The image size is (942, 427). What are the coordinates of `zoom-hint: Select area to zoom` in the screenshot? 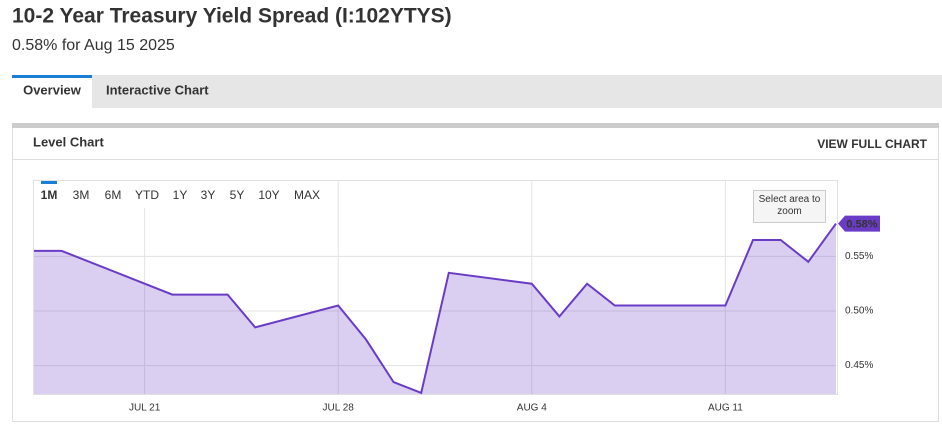 It's located at (789, 205).